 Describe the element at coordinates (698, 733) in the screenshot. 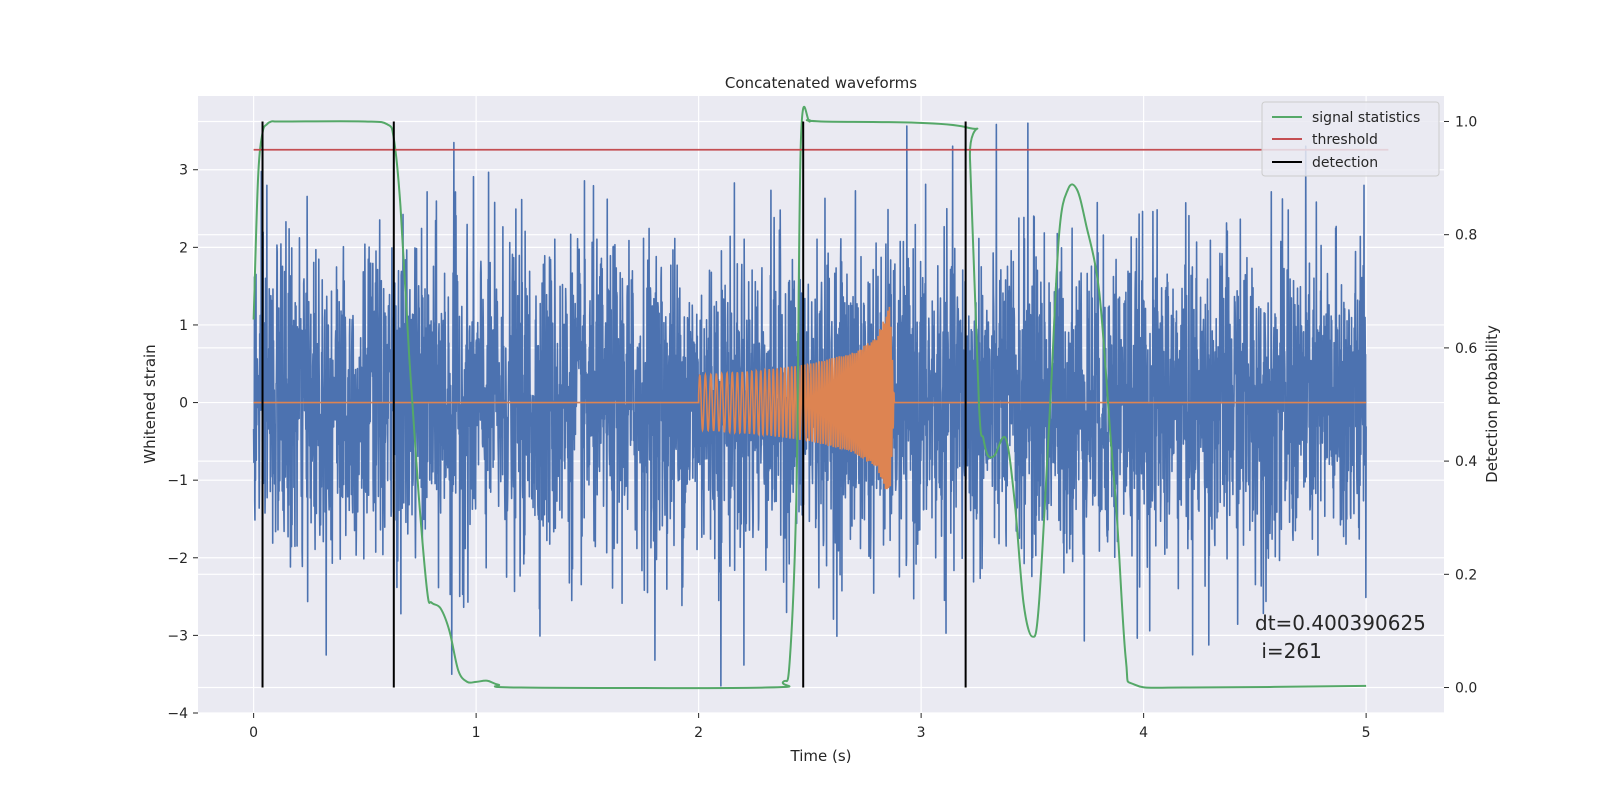

I see `x-tick-label: 2` at that location.